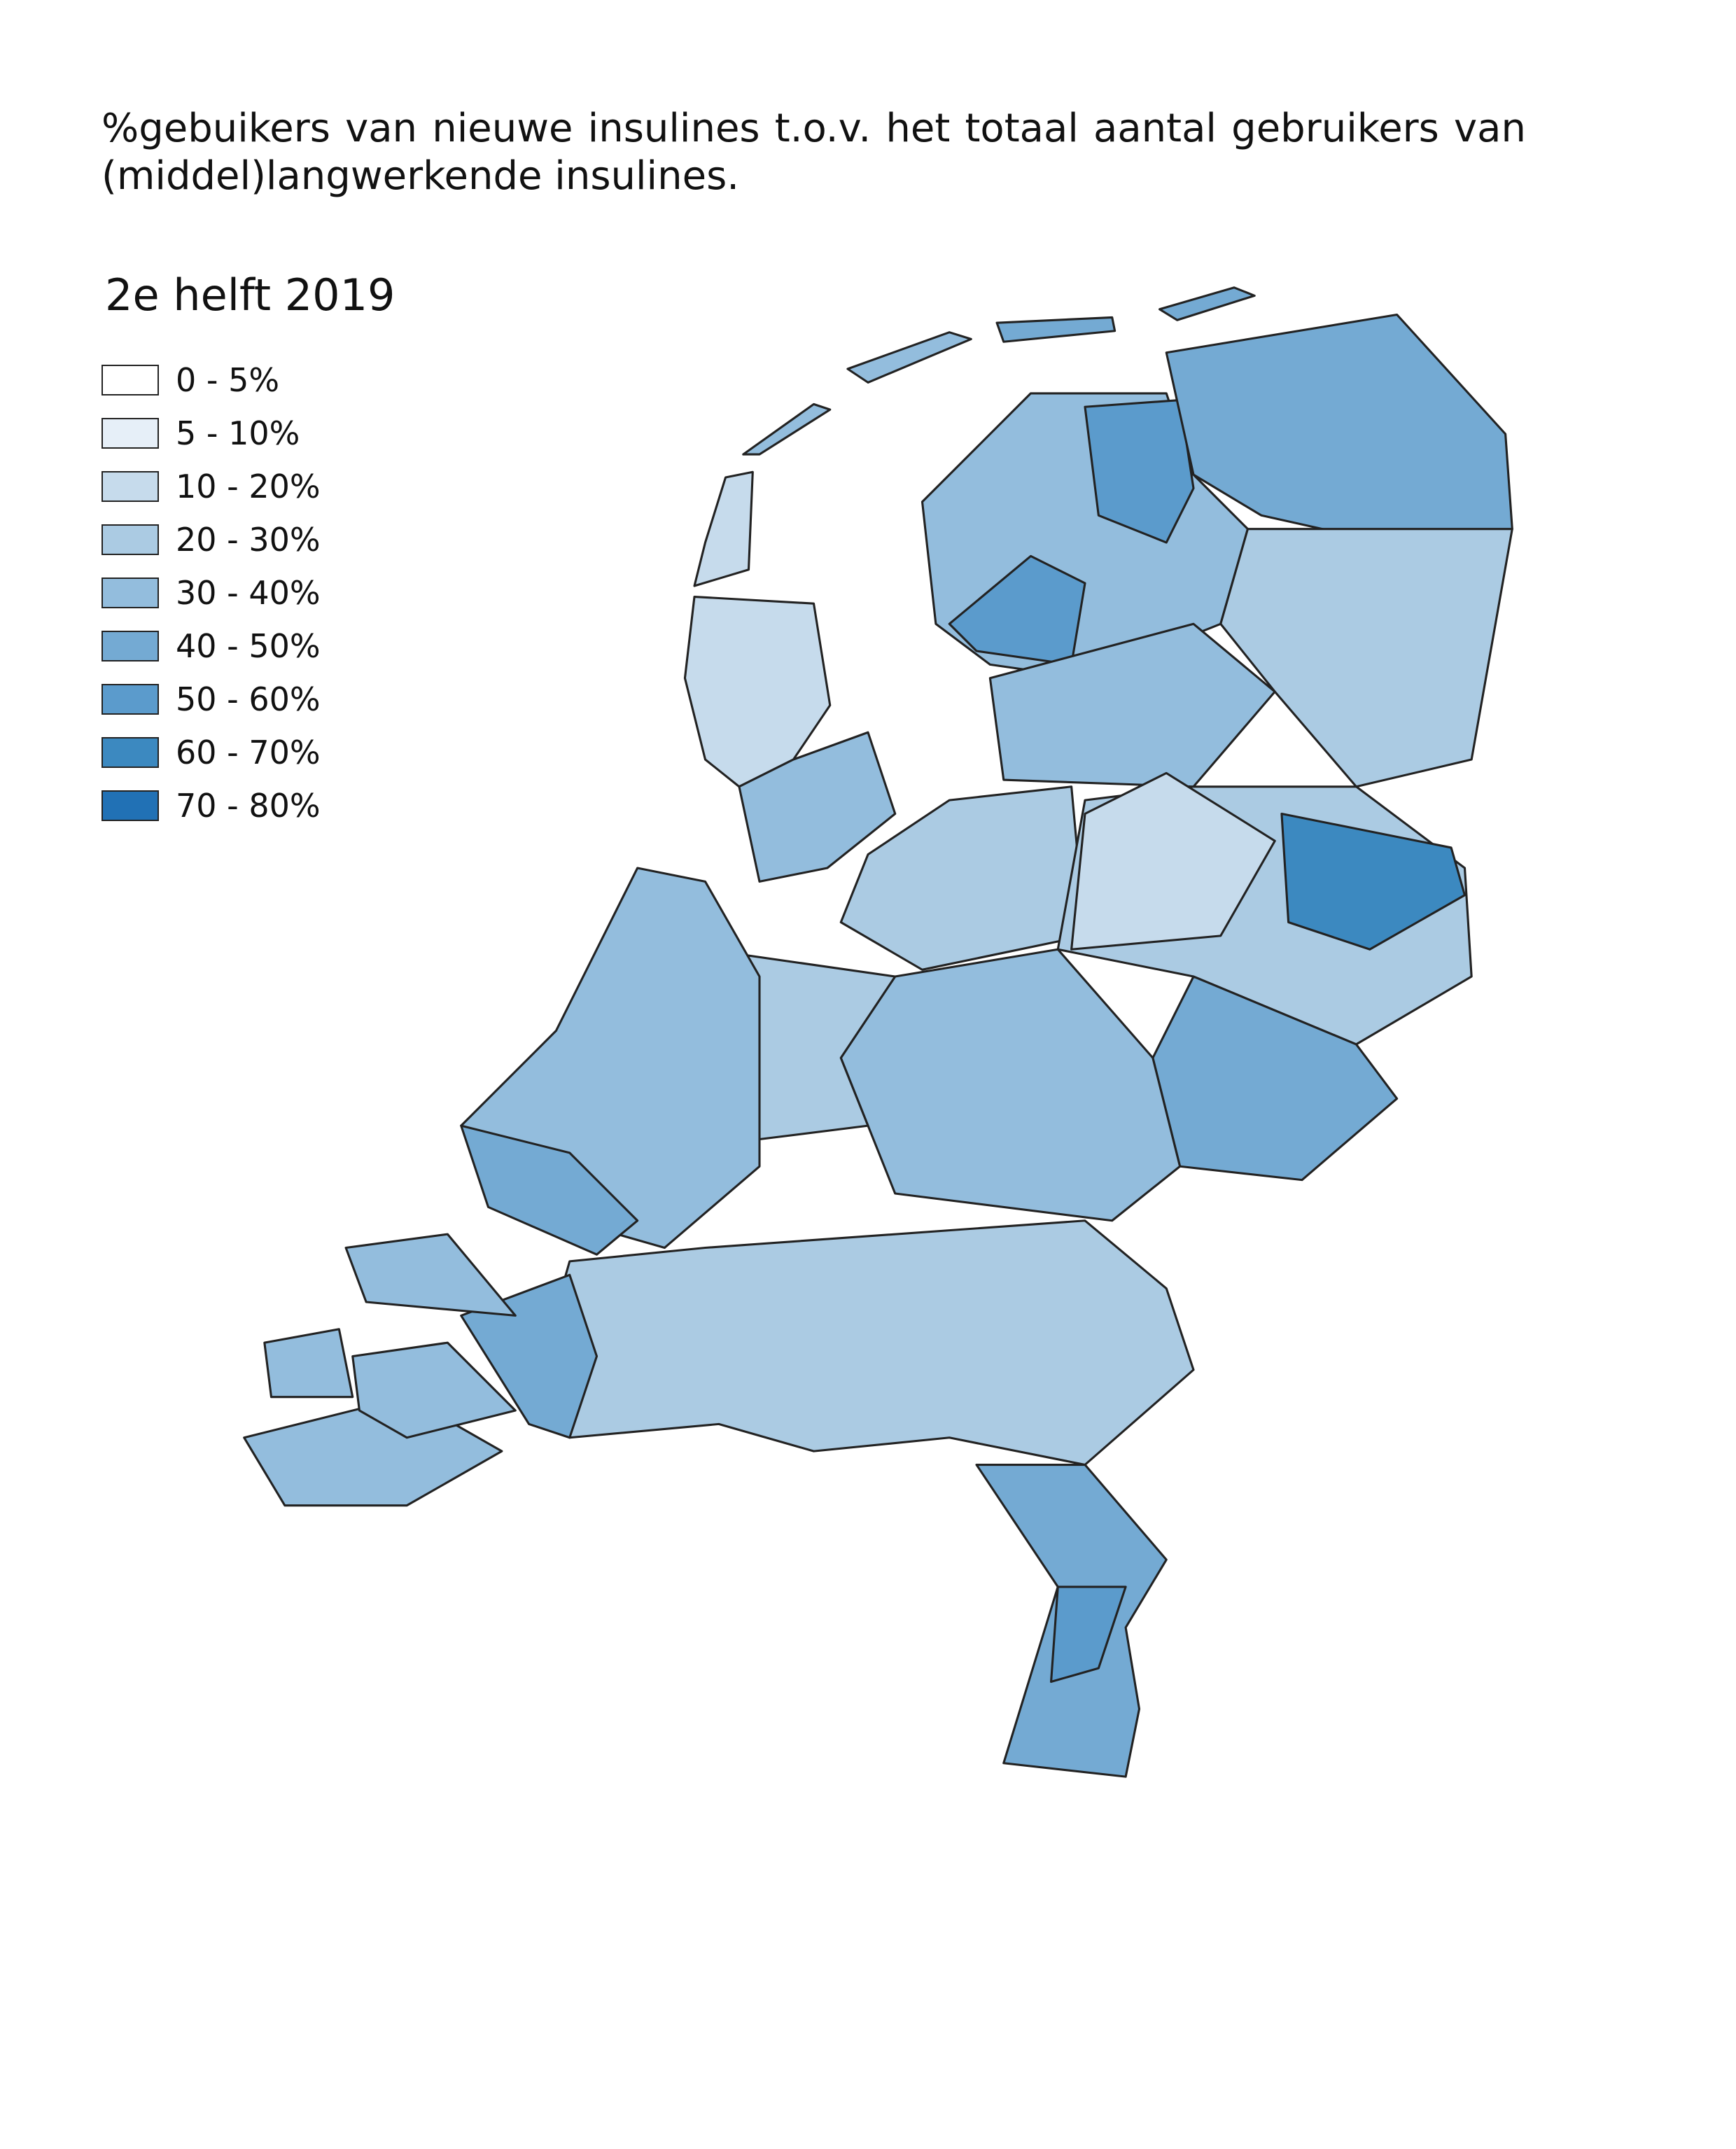 This screenshot has width=1736, height=2149. What do you see at coordinates (248, 806) in the screenshot?
I see `legend-label: 70 - 80%` at bounding box center [248, 806].